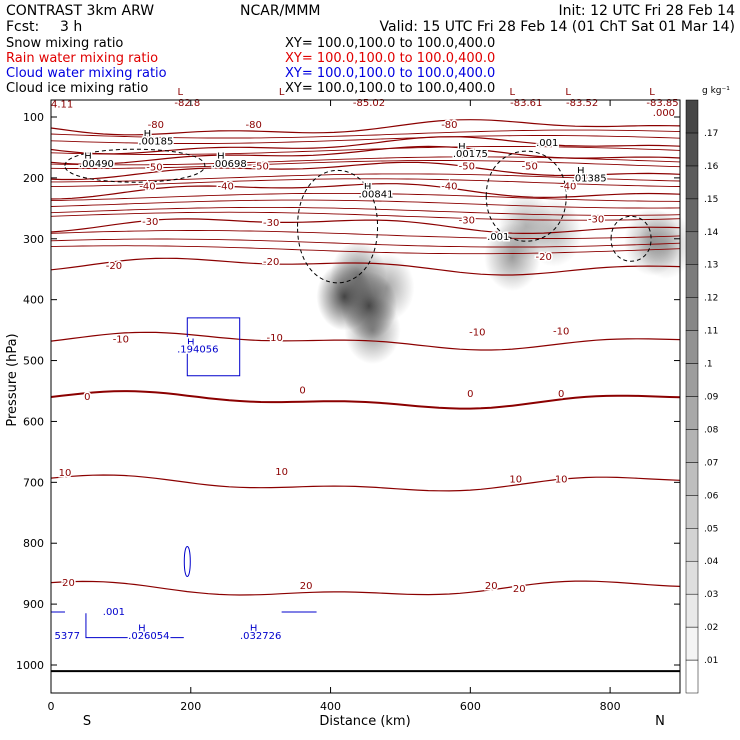 The height and width of the screenshot is (740, 740). What do you see at coordinates (664, 113) in the screenshot?
I see `low-value: .000` at bounding box center [664, 113].